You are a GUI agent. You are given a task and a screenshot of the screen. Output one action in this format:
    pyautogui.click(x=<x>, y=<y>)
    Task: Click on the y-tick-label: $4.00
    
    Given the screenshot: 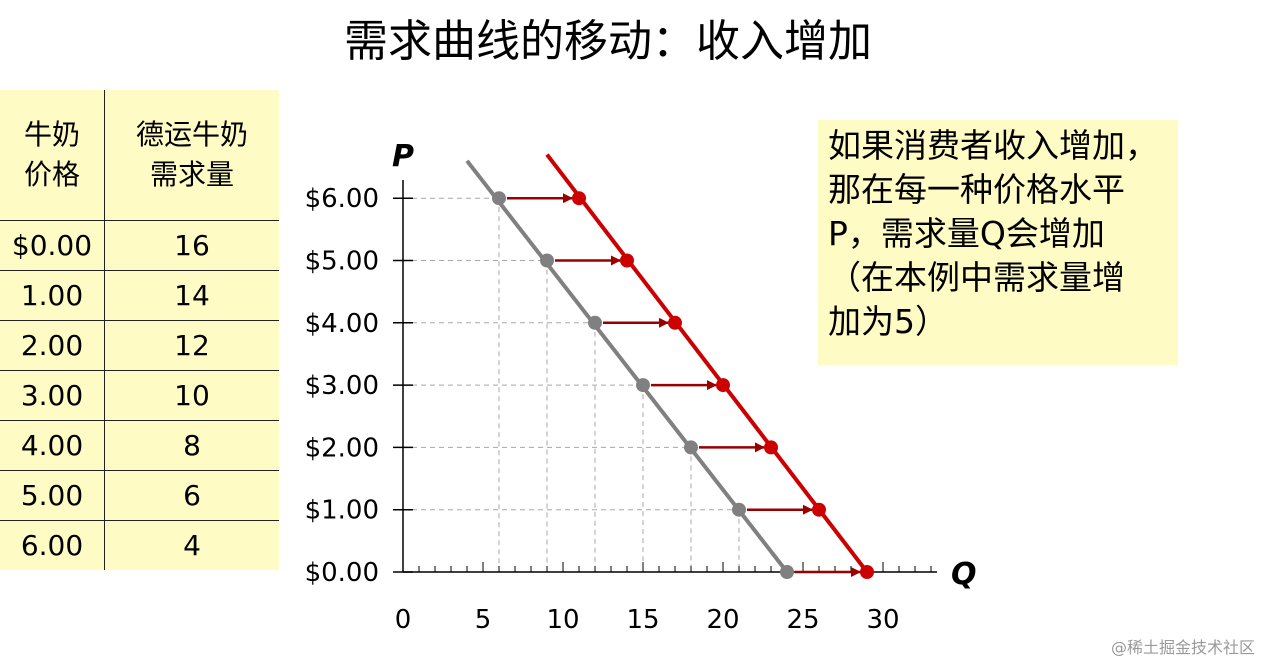 What is the action you would take?
    pyautogui.click(x=342, y=324)
    